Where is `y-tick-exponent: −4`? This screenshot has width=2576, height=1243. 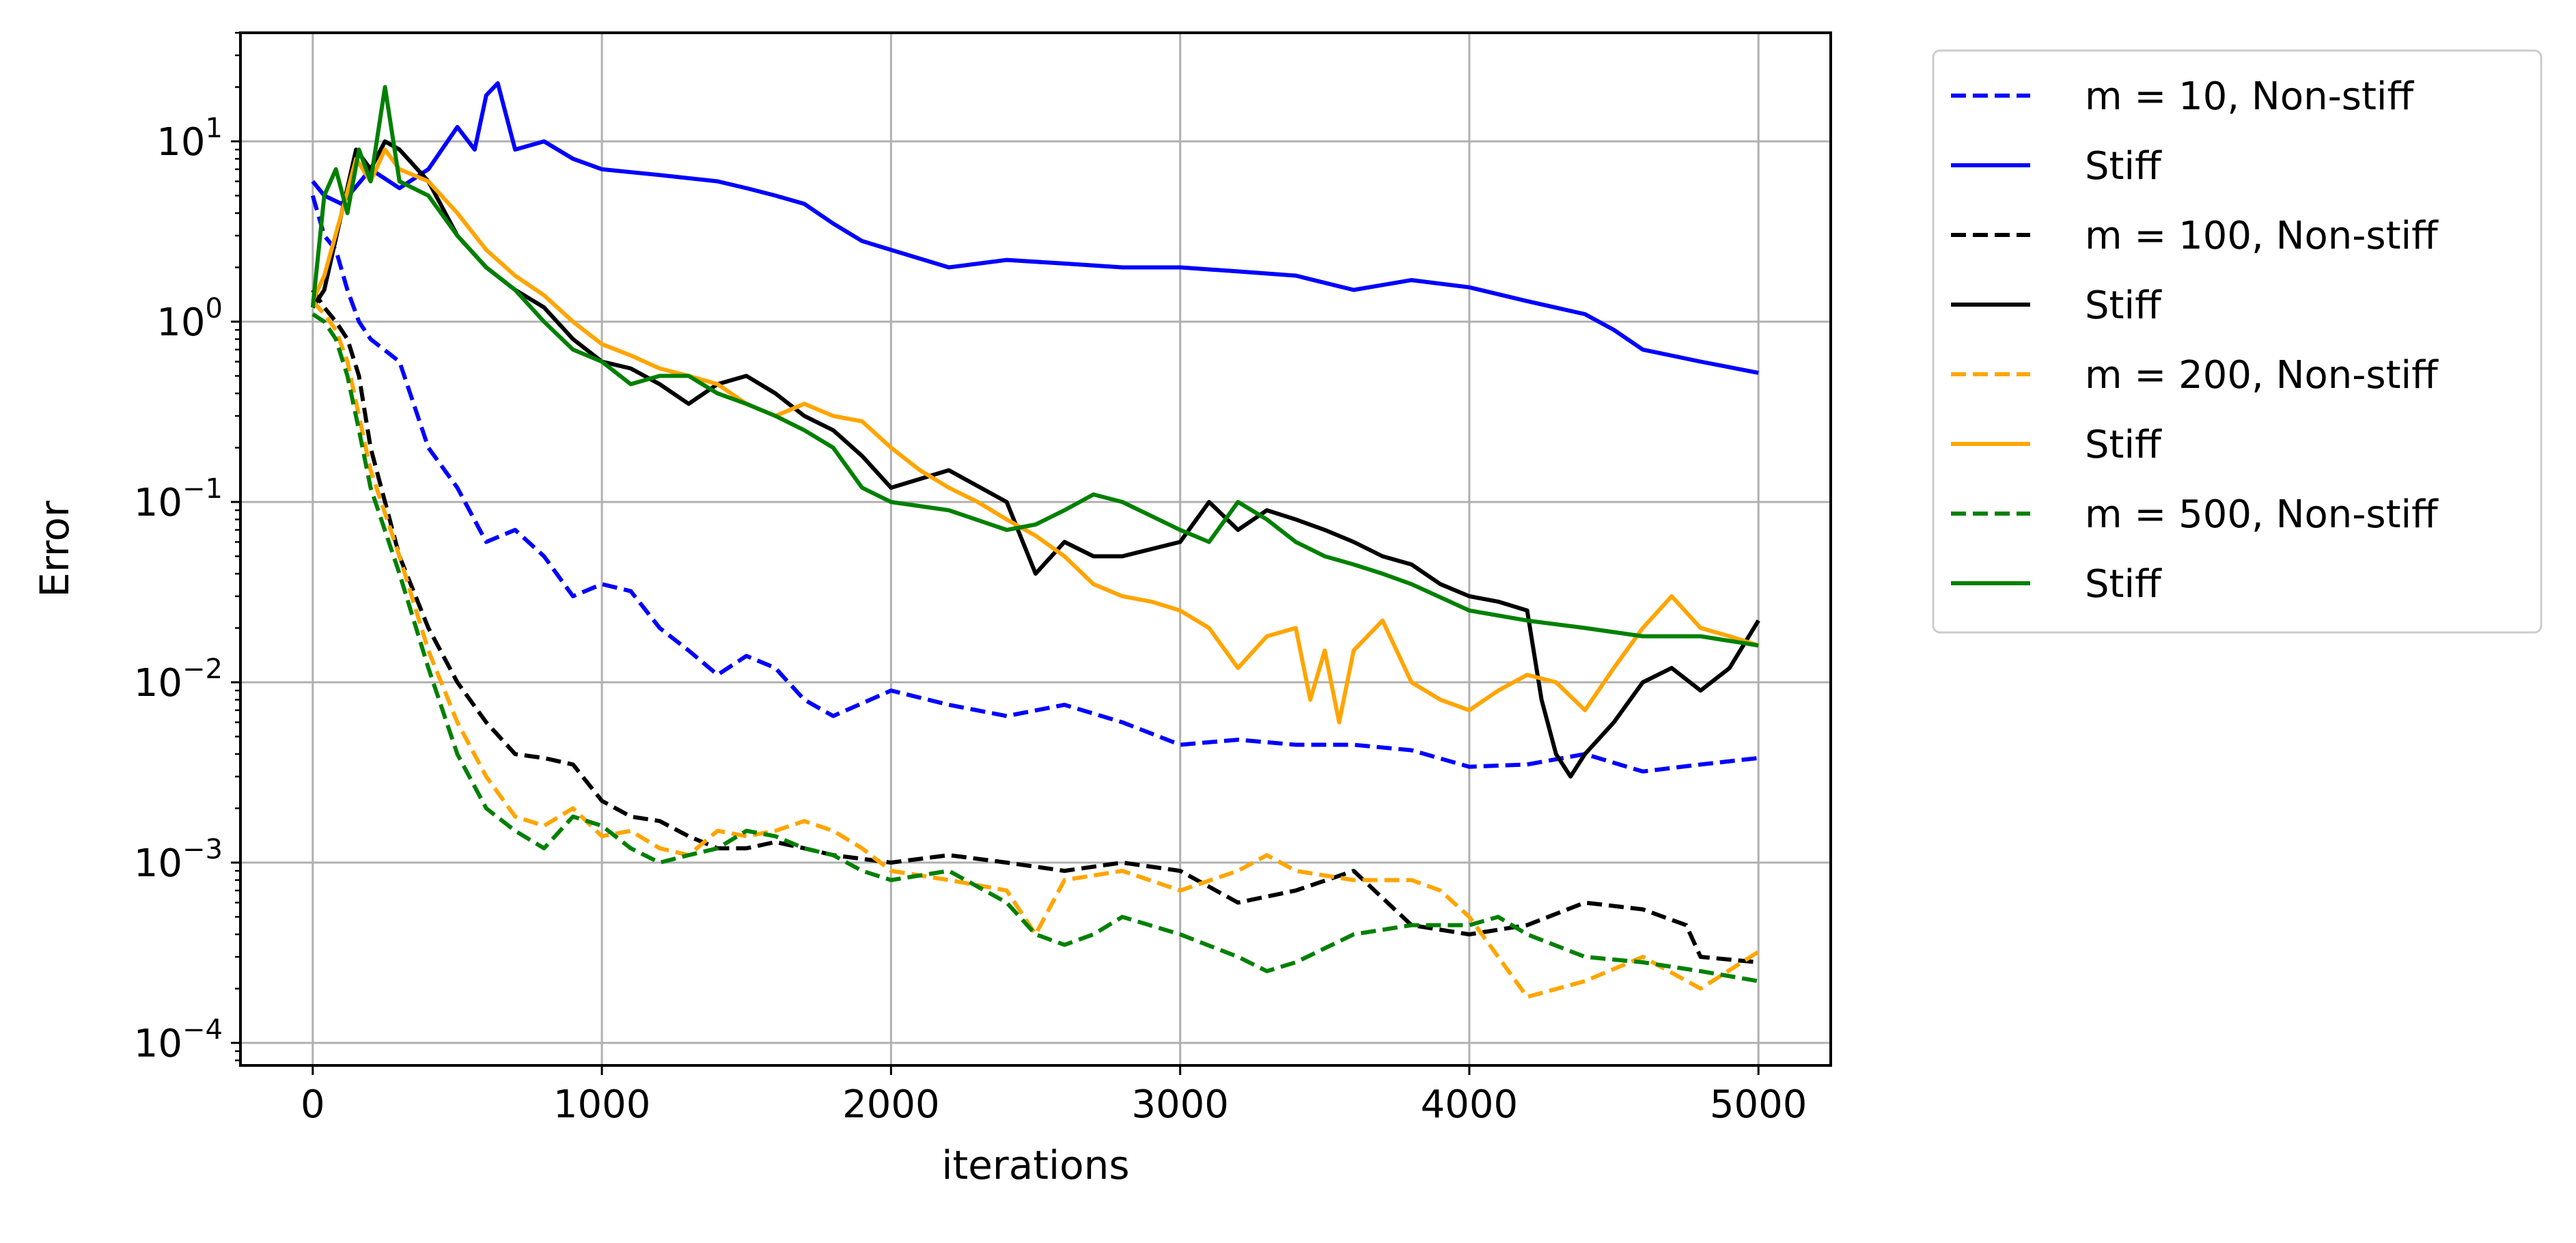 y-tick-exponent: −4 is located at coordinates (203, 1030).